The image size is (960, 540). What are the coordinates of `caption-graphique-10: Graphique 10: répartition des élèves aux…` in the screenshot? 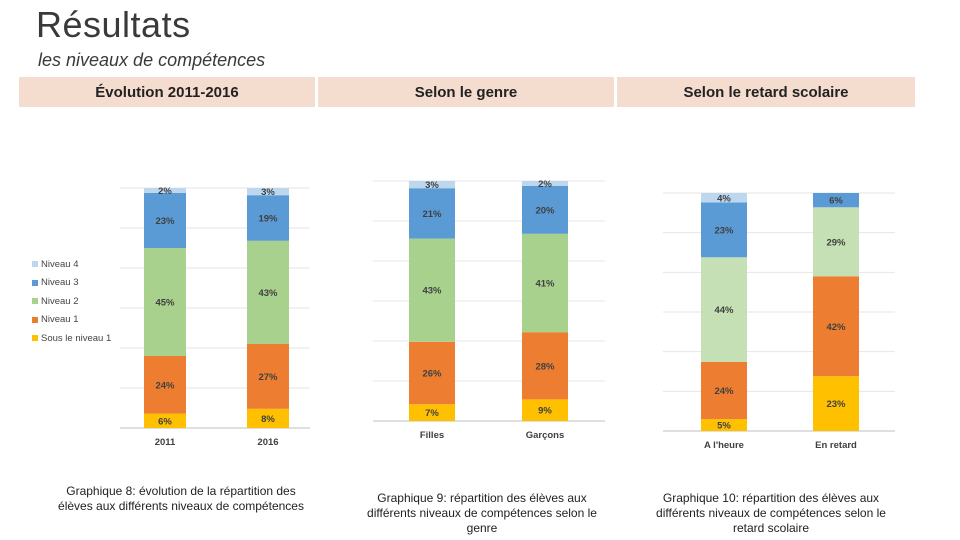 It's located at (771, 513).